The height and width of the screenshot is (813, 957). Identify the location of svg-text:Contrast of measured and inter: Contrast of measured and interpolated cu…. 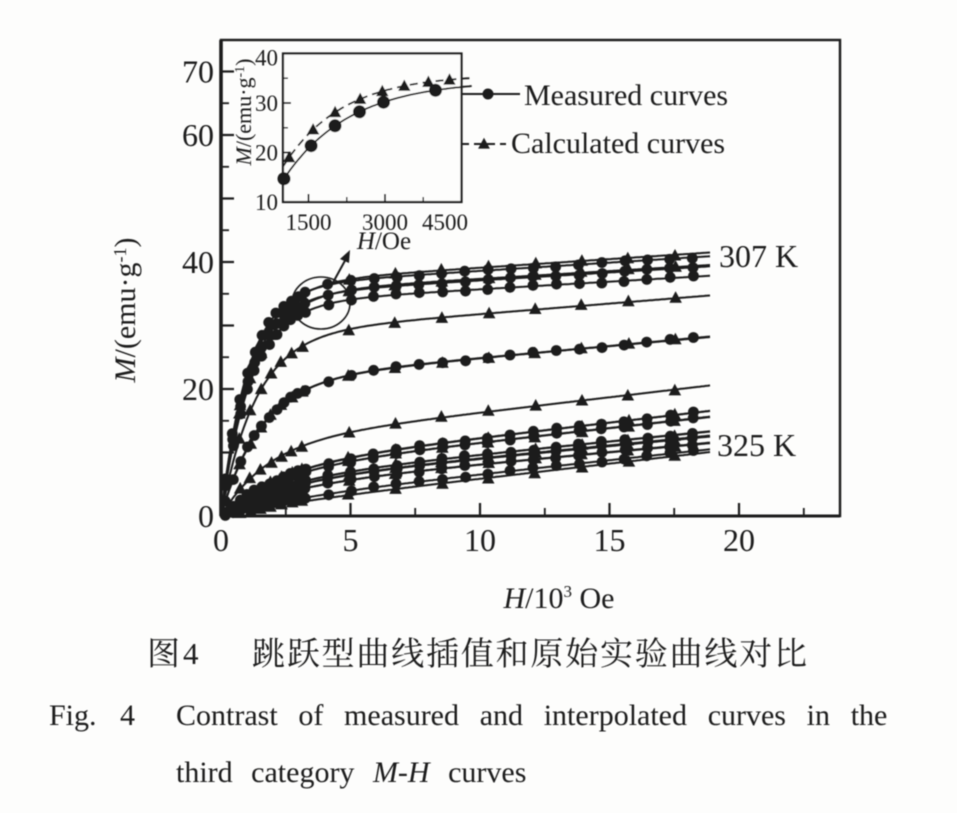
(531, 715).